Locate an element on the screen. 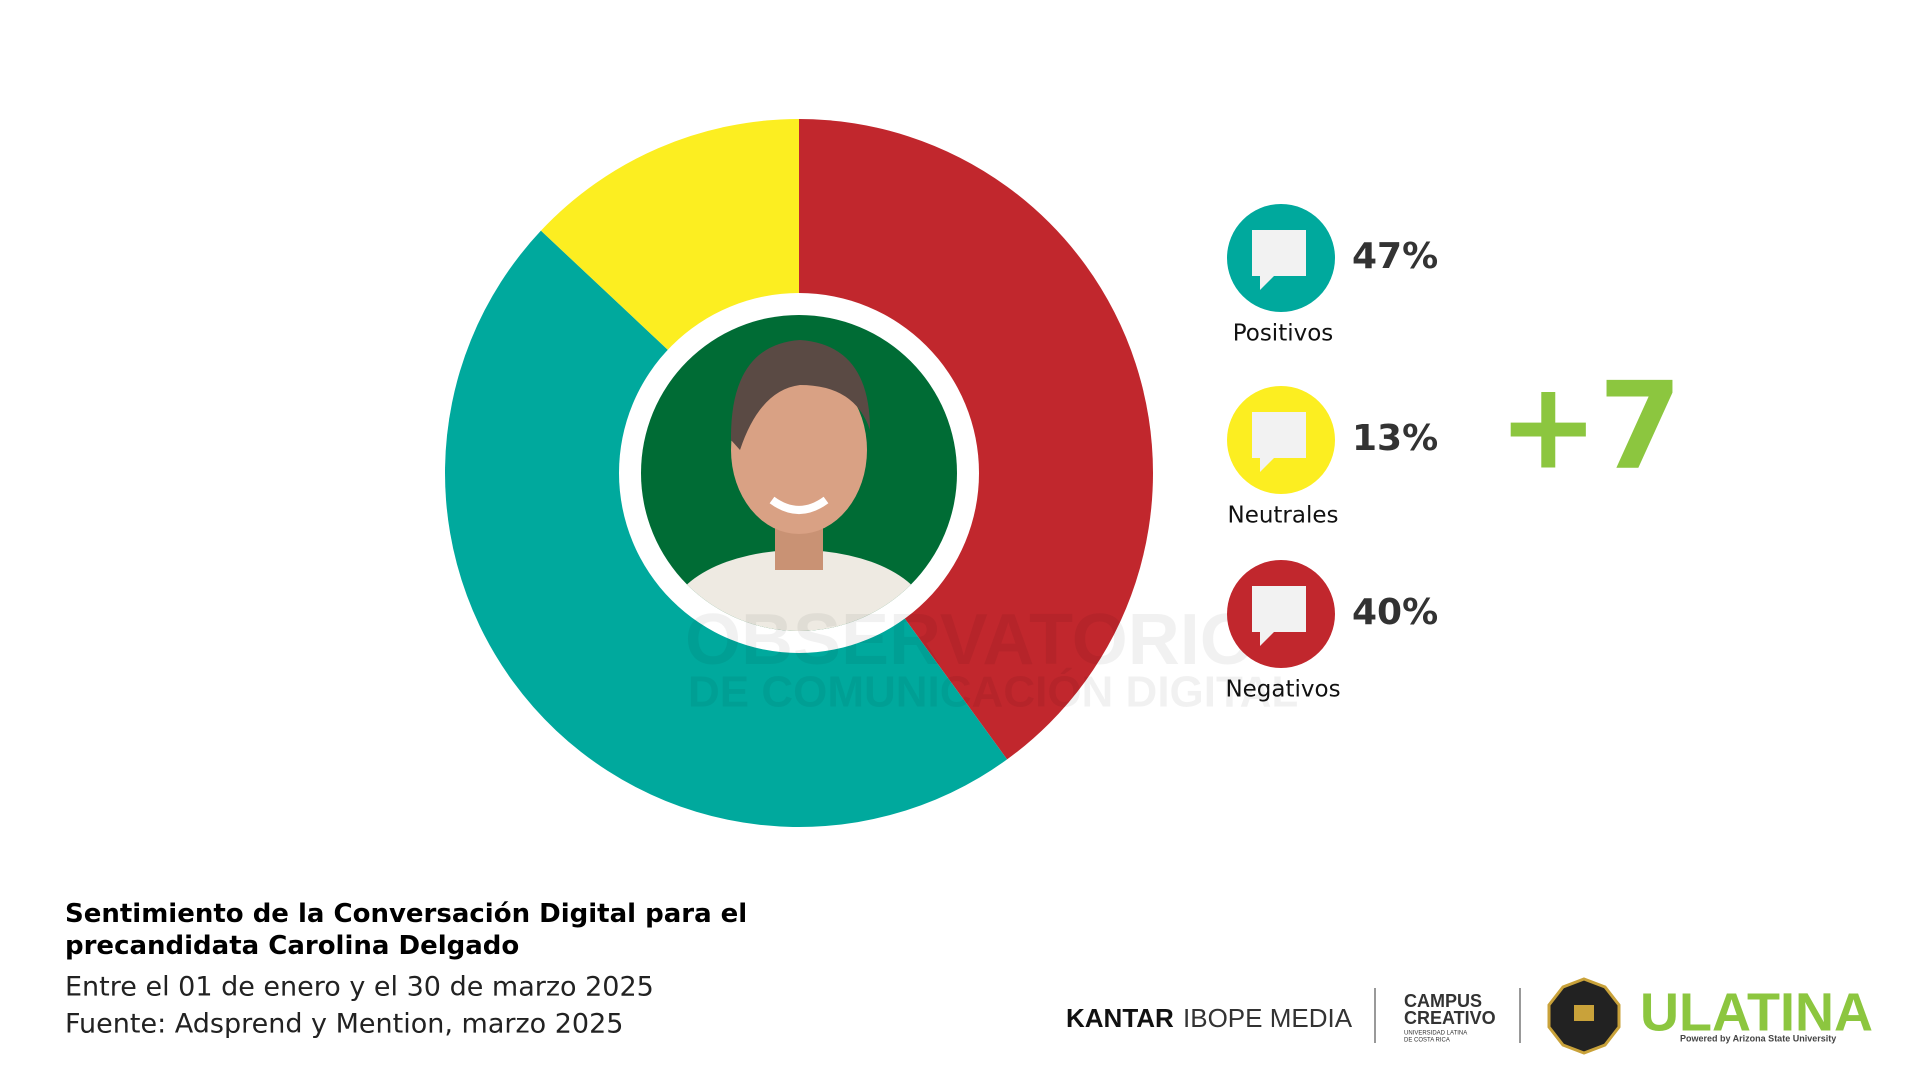 The image size is (1920, 1084). donut-slice is located at coordinates (976, 439).